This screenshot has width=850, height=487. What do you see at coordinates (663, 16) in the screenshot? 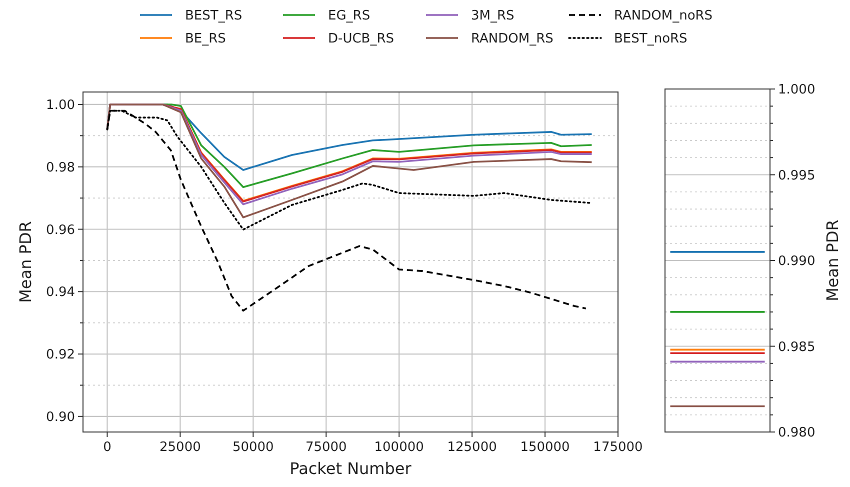
I see `legend-label: RANDOM_noRS` at bounding box center [663, 16].